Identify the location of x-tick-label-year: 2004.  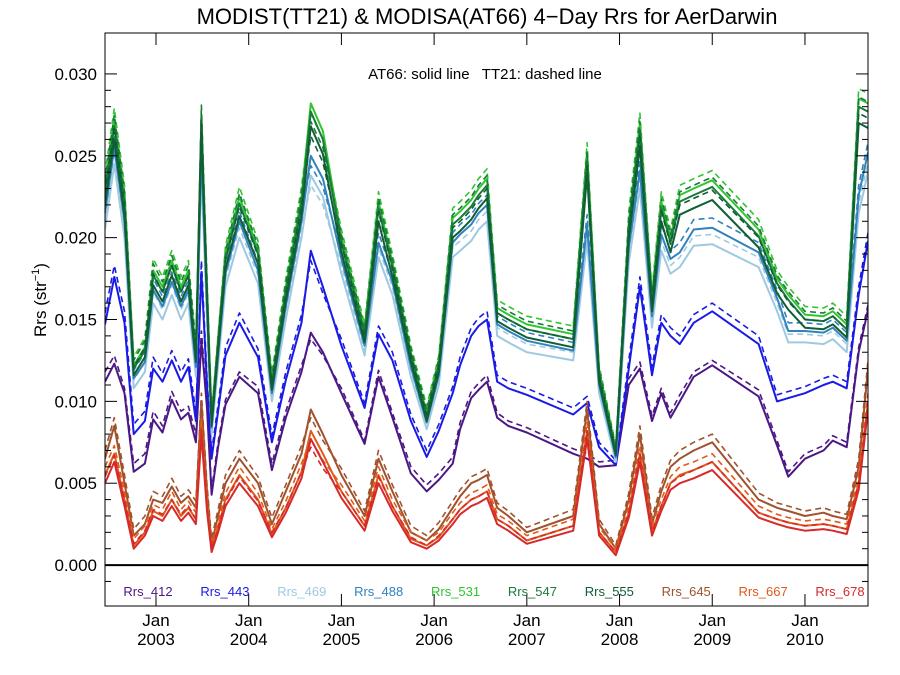
(249, 639).